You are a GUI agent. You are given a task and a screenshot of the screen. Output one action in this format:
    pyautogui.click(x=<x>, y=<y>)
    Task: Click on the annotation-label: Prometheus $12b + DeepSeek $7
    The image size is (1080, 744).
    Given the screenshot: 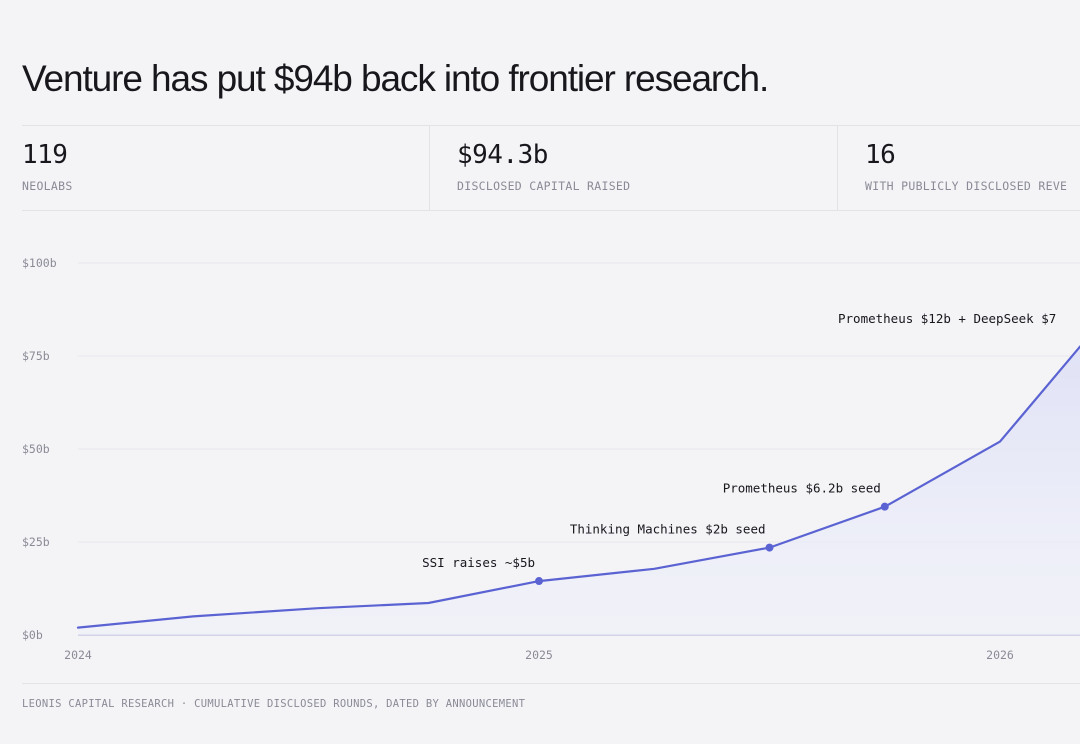 What is the action you would take?
    pyautogui.click(x=947, y=318)
    